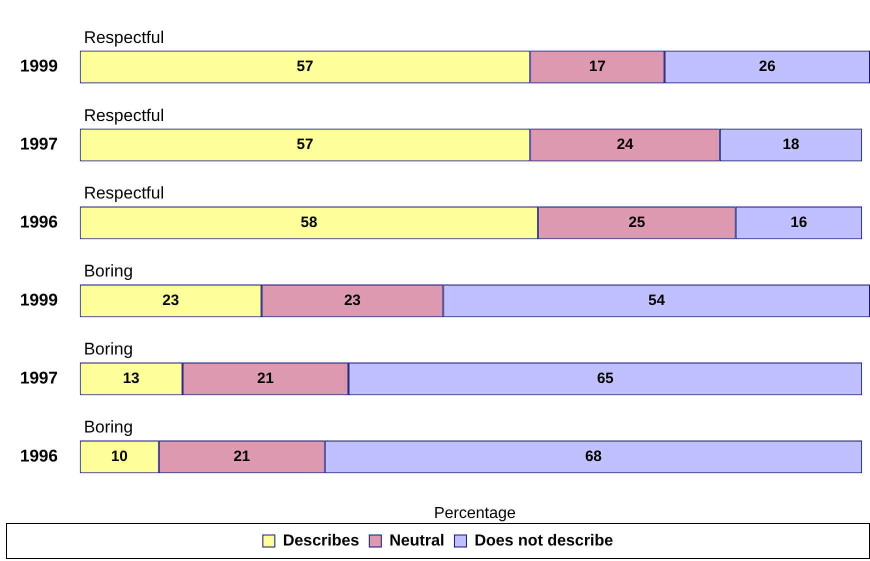  What do you see at coordinates (119, 456) in the screenshot?
I see `data-label: 10` at bounding box center [119, 456].